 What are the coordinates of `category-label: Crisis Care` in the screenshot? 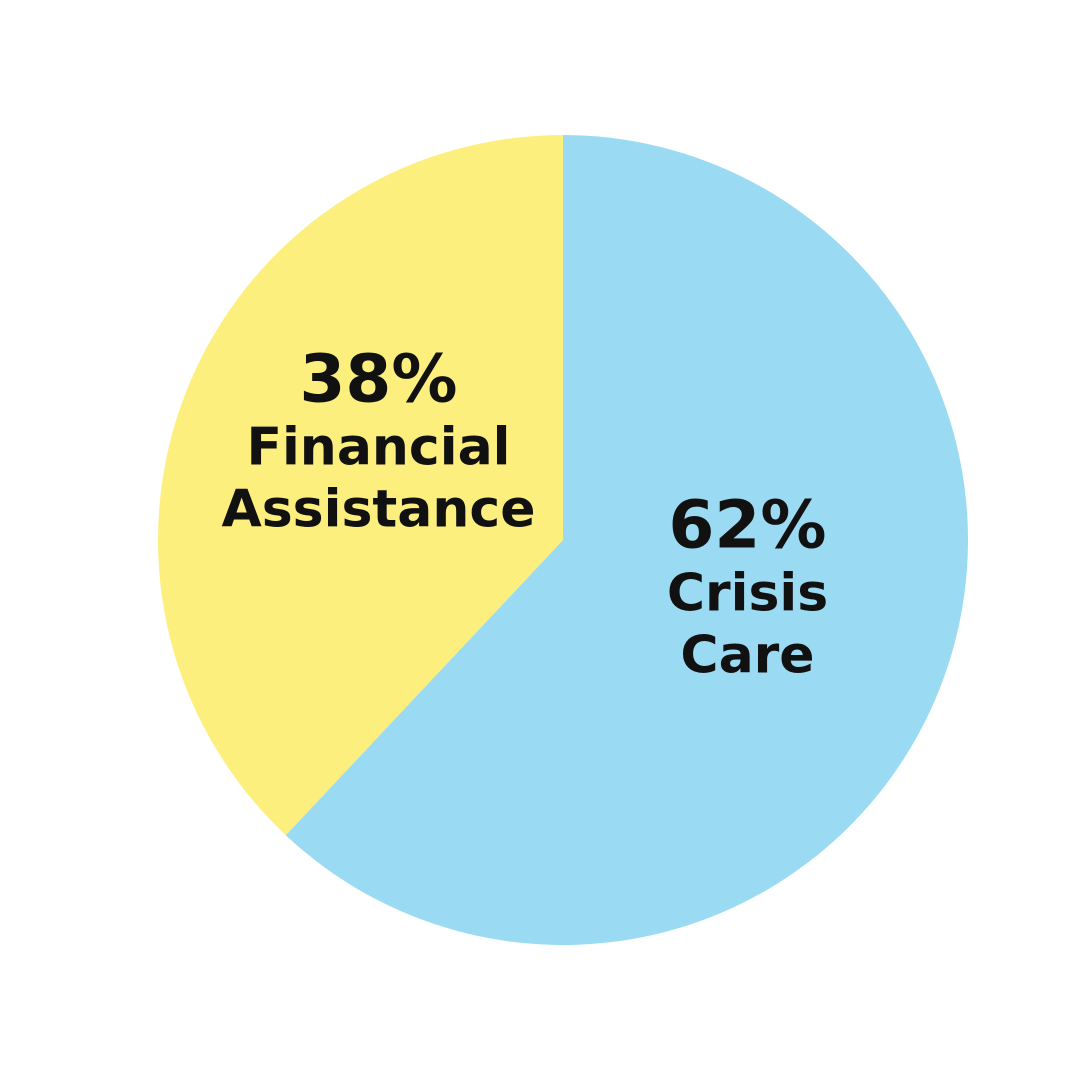 It's located at (747, 624).